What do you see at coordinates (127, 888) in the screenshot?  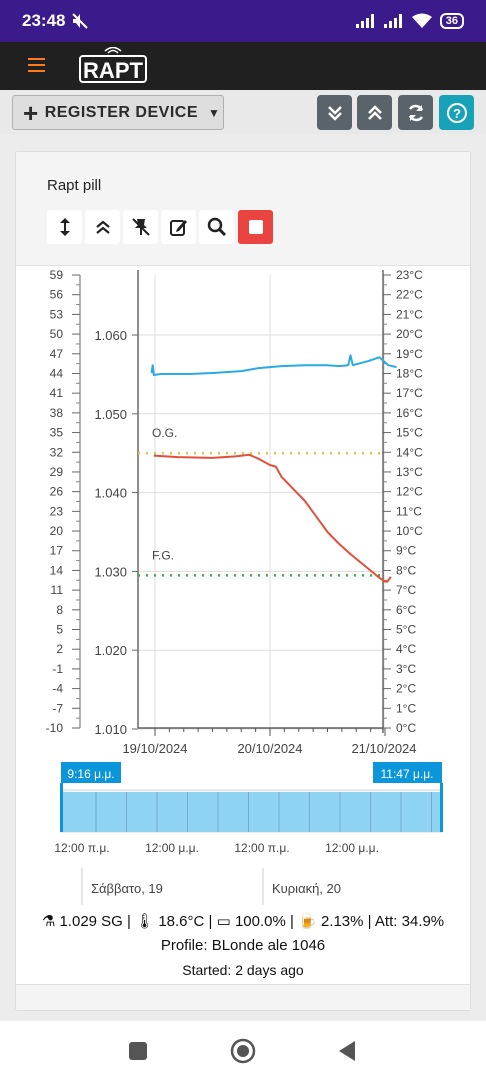 I see `navigator-day-label: Σάββατο, 19` at bounding box center [127, 888].